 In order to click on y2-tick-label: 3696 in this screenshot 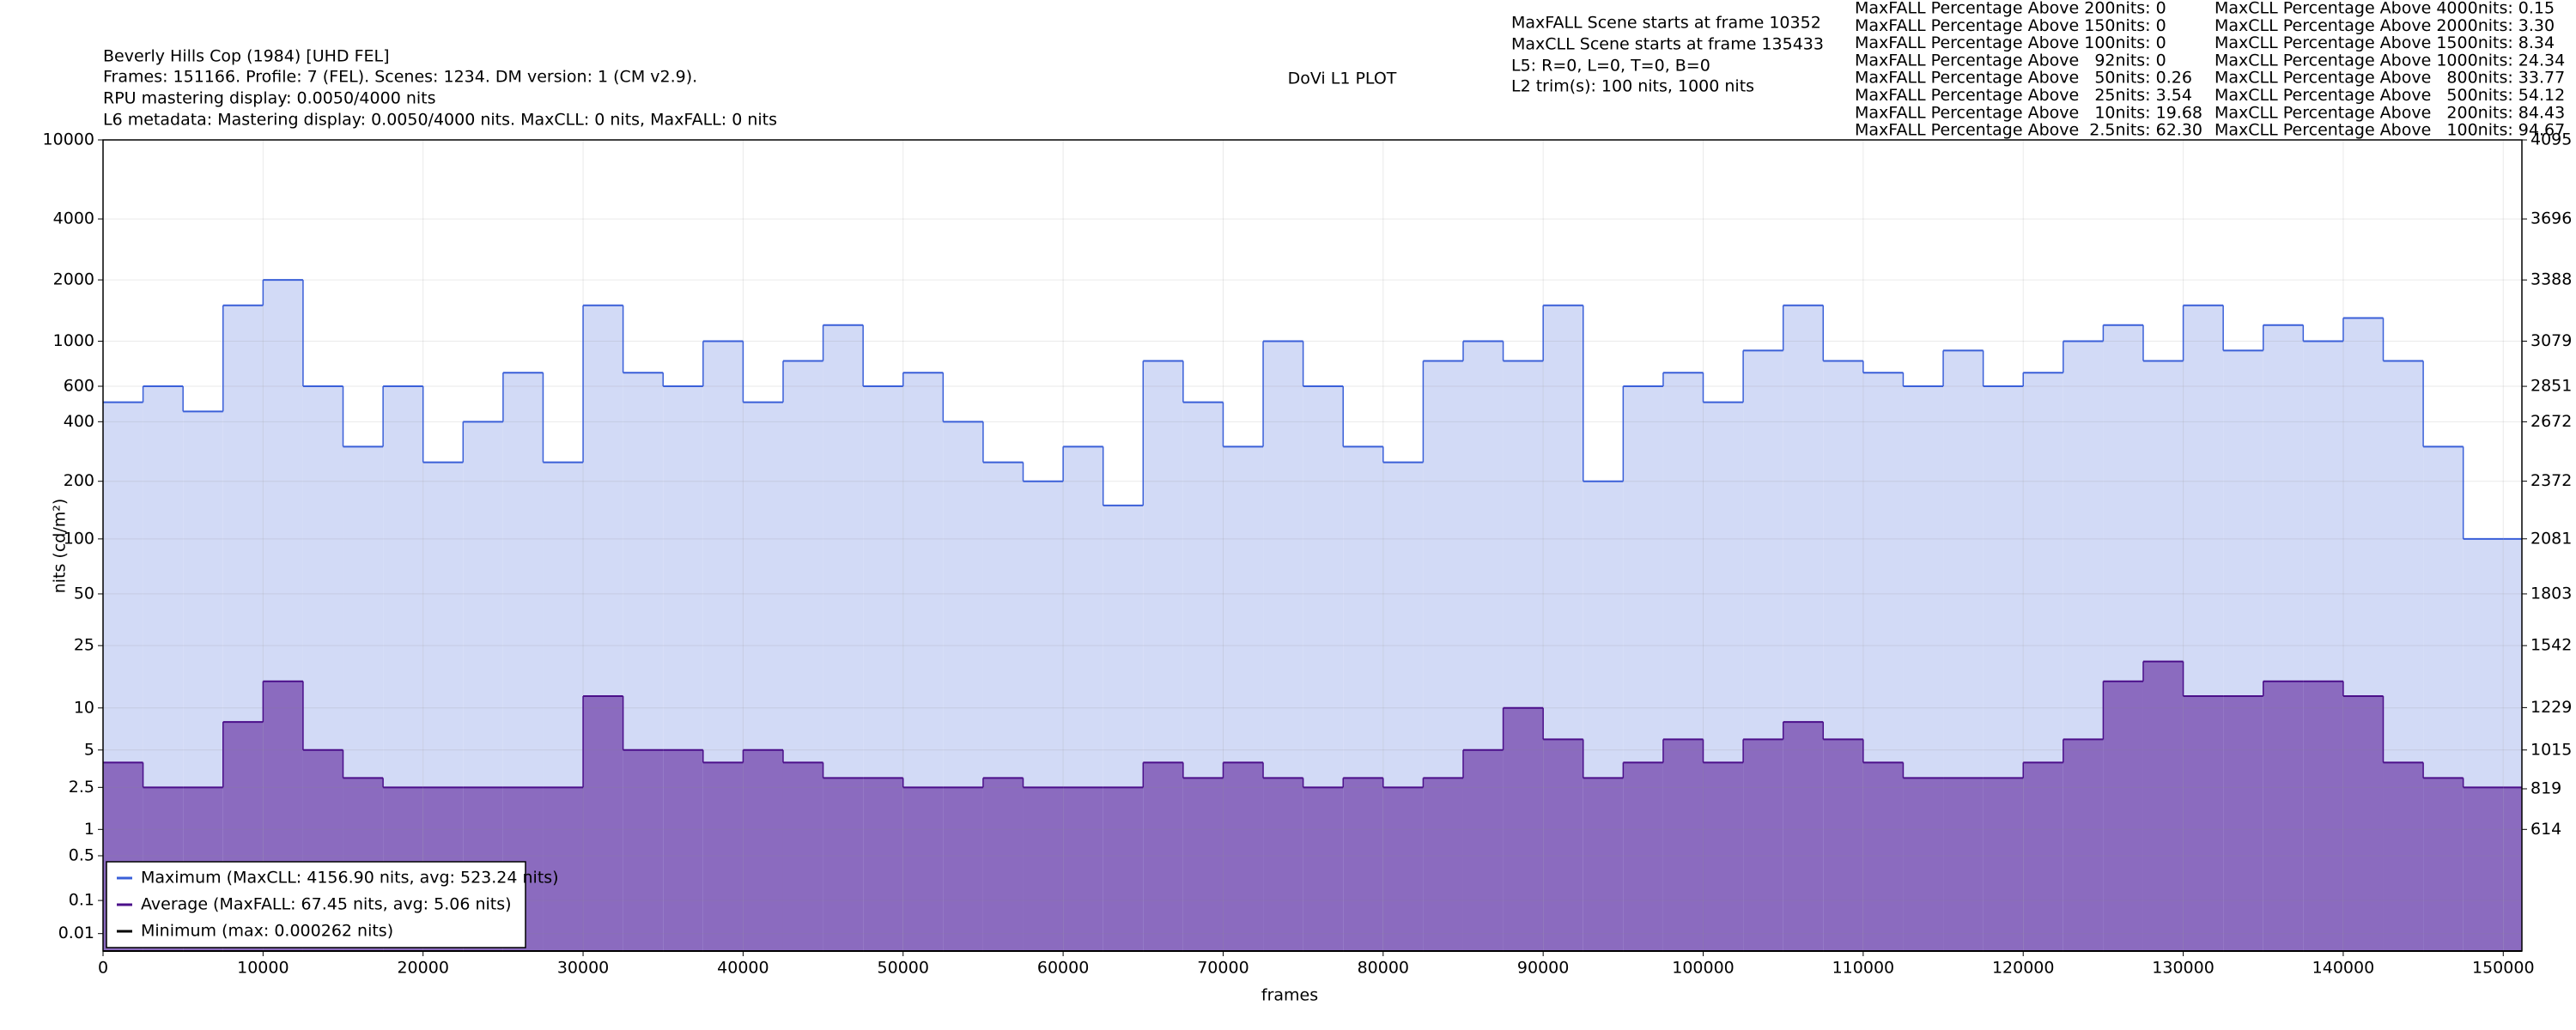, I will do `click(2551, 218)`.